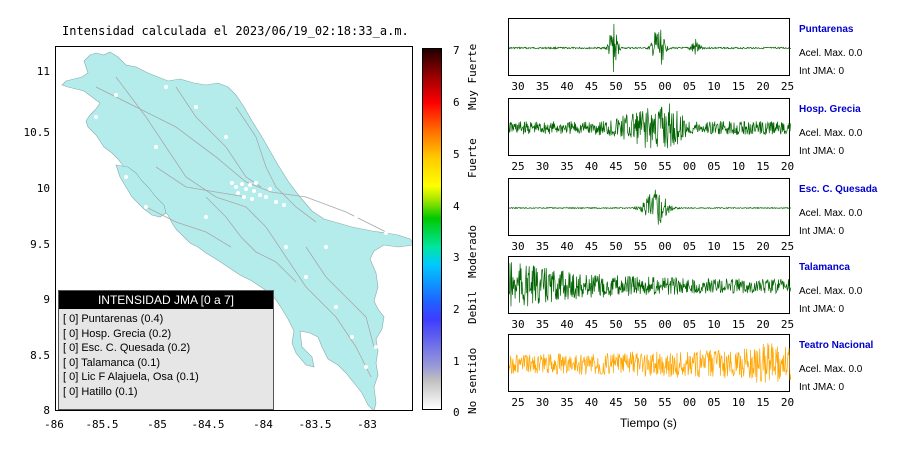 Image resolution: width=910 pixels, height=460 pixels. Describe the element at coordinates (456, 206) in the screenshot. I see `colorbar-number: 4` at that location.